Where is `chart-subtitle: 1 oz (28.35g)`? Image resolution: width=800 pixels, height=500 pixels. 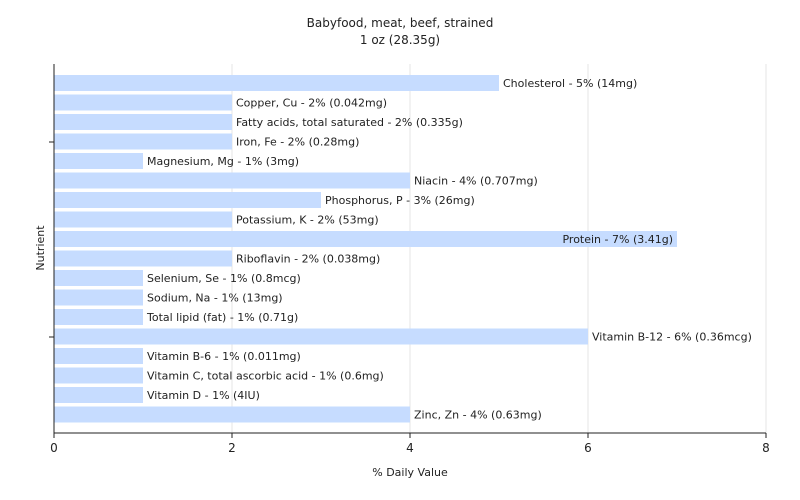 chart-subtitle: 1 oz (28.35g) is located at coordinates (400, 40).